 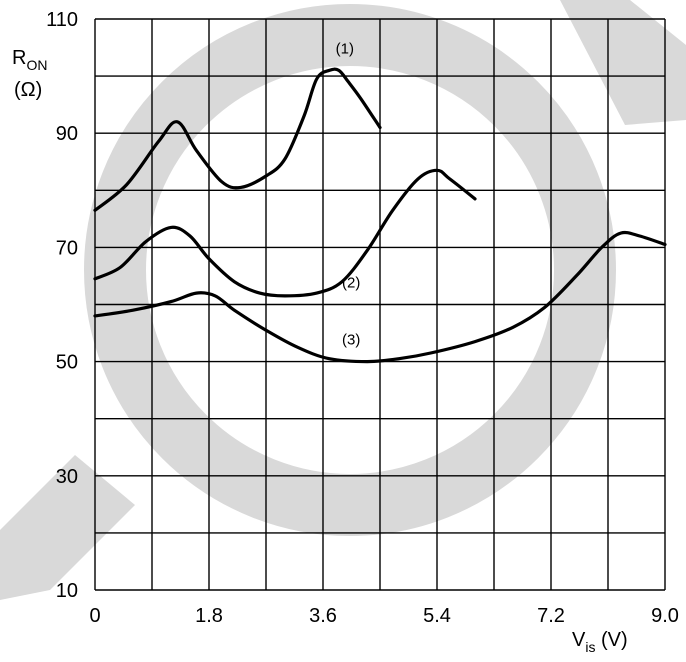 What do you see at coordinates (94, 616) in the screenshot?
I see `x-tick-label: 0` at bounding box center [94, 616].